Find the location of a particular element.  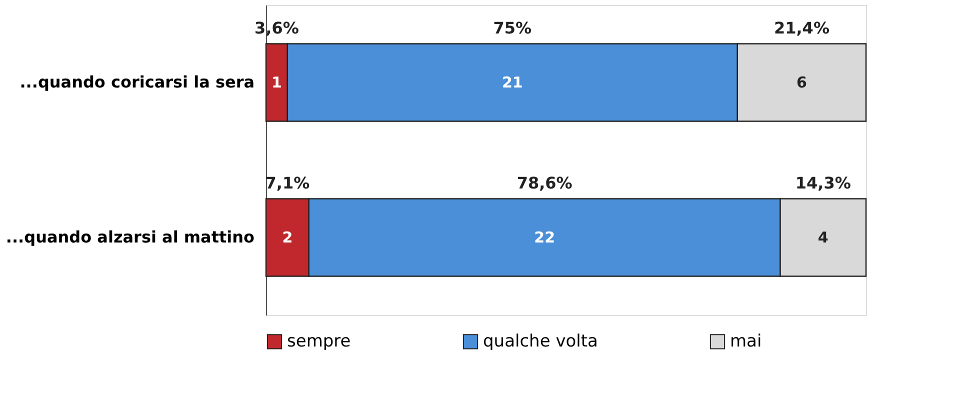

legend-label: mai is located at coordinates (746, 342).